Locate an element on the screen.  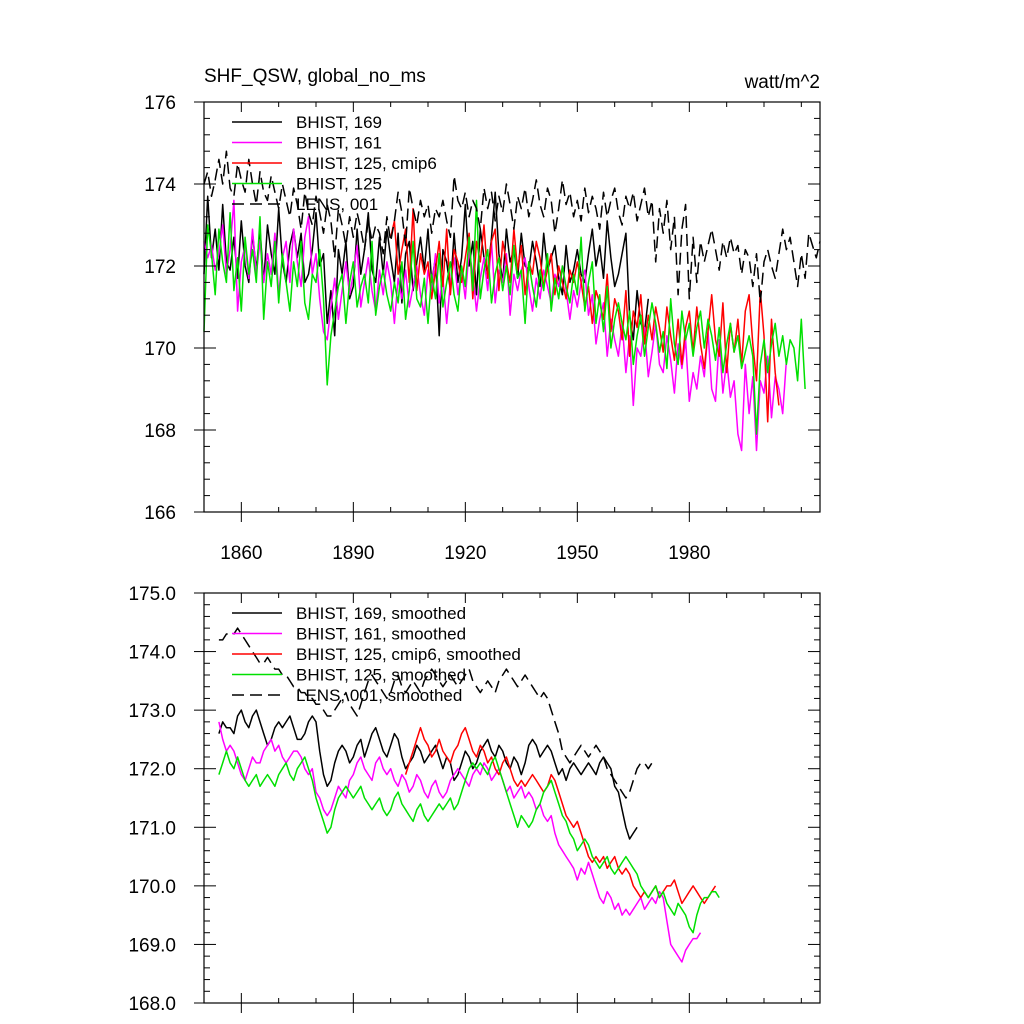
legend-label: BHIST, 161, smoothed is located at coordinates (381, 634).